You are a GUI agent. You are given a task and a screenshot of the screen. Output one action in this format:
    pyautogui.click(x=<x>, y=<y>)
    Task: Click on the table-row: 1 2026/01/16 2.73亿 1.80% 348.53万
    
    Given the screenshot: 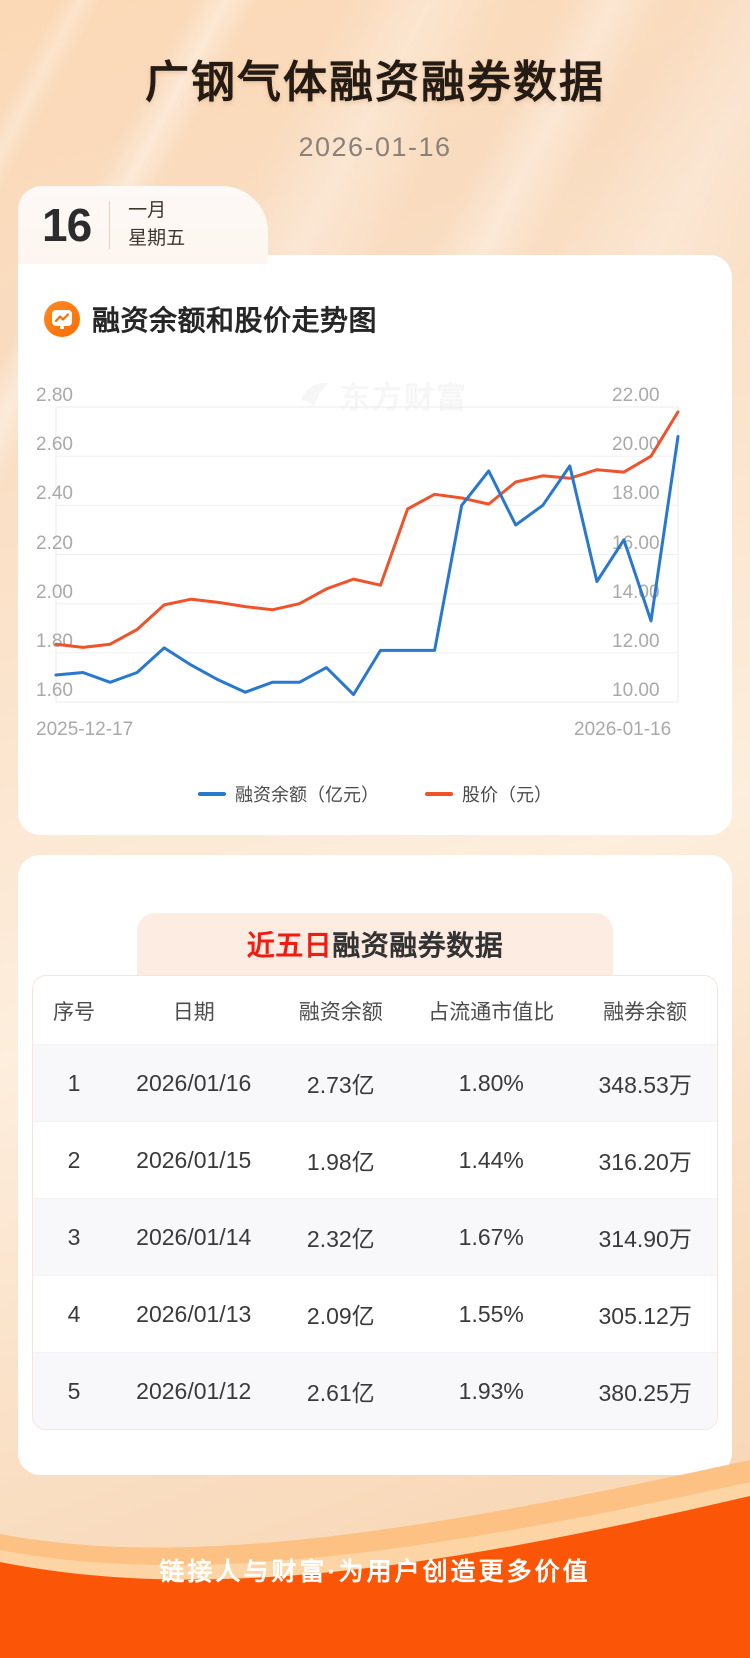 What is the action you would take?
    pyautogui.click(x=375, y=1083)
    